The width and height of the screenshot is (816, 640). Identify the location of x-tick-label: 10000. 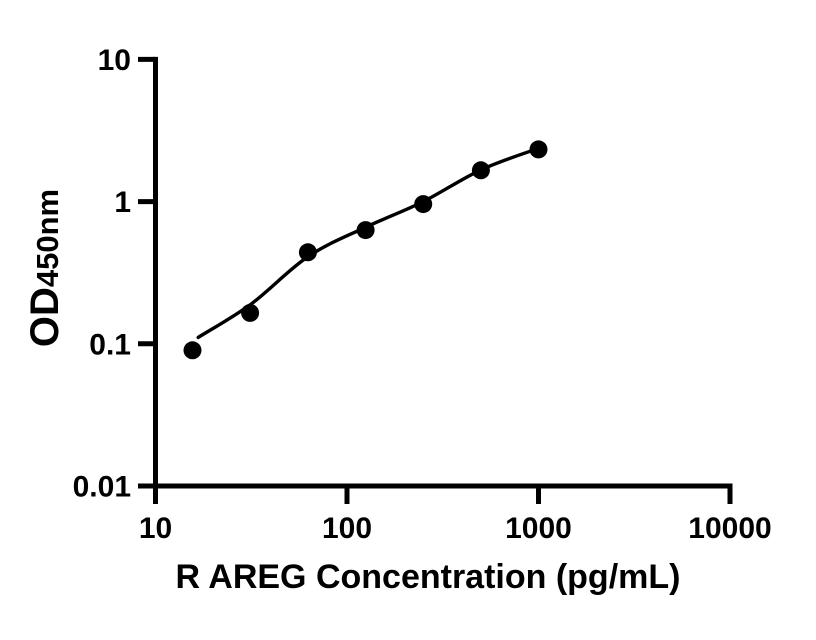
(729, 528).